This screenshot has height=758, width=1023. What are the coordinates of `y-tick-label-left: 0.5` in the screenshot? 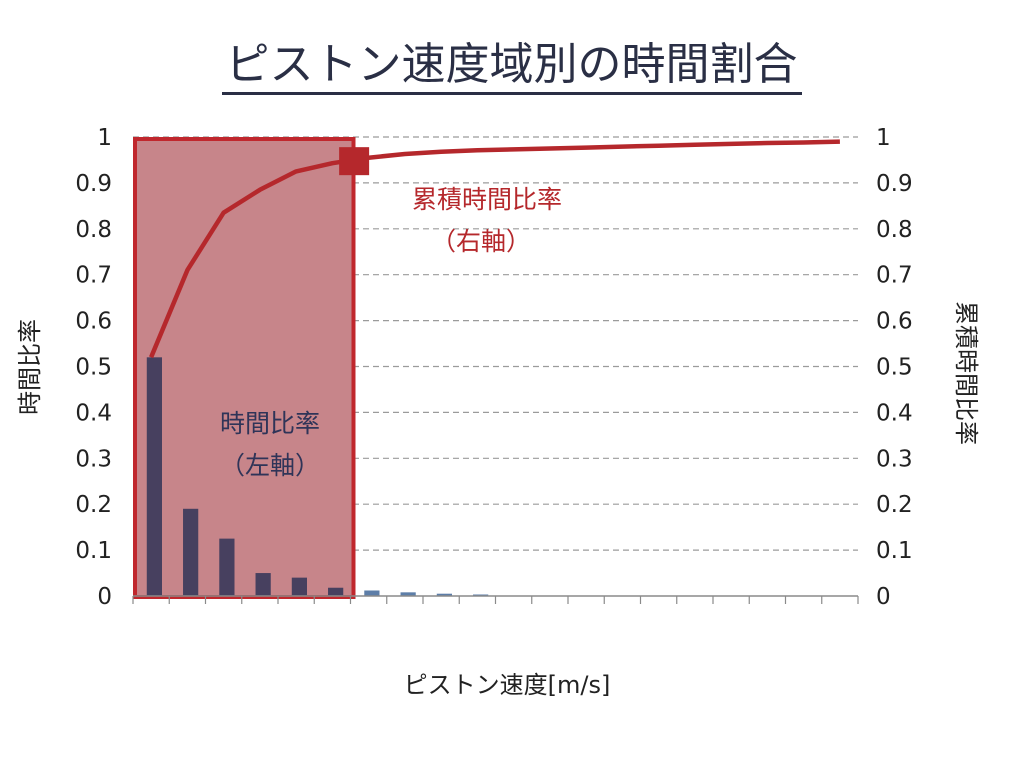 It's located at (93, 368).